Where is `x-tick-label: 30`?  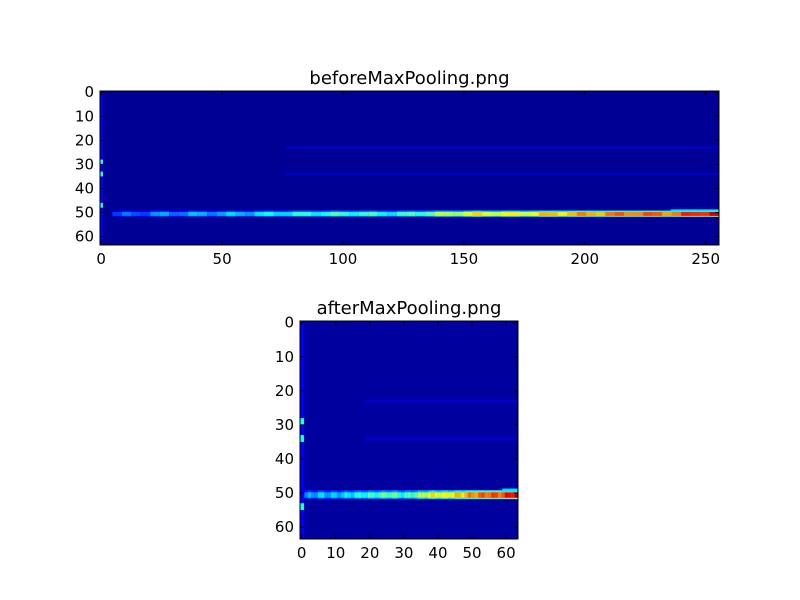
x-tick-label: 30 is located at coordinates (403, 553).